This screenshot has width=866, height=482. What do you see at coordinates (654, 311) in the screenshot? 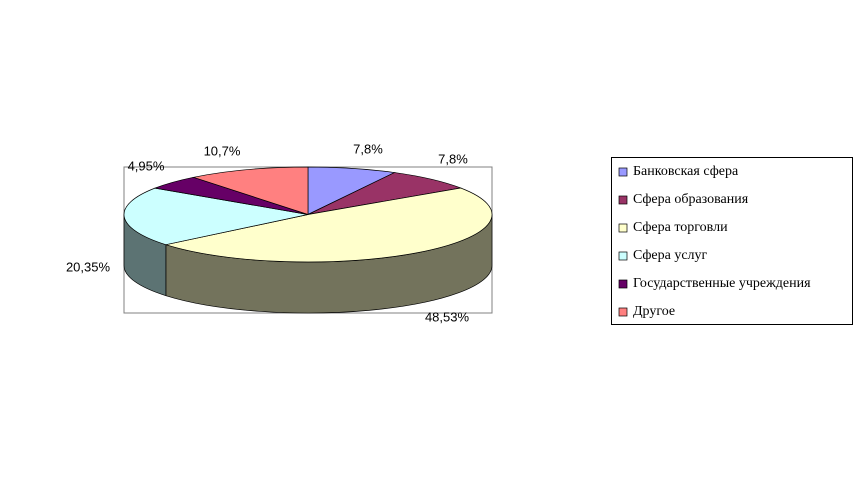
I see `legend-label: Другое` at bounding box center [654, 311].